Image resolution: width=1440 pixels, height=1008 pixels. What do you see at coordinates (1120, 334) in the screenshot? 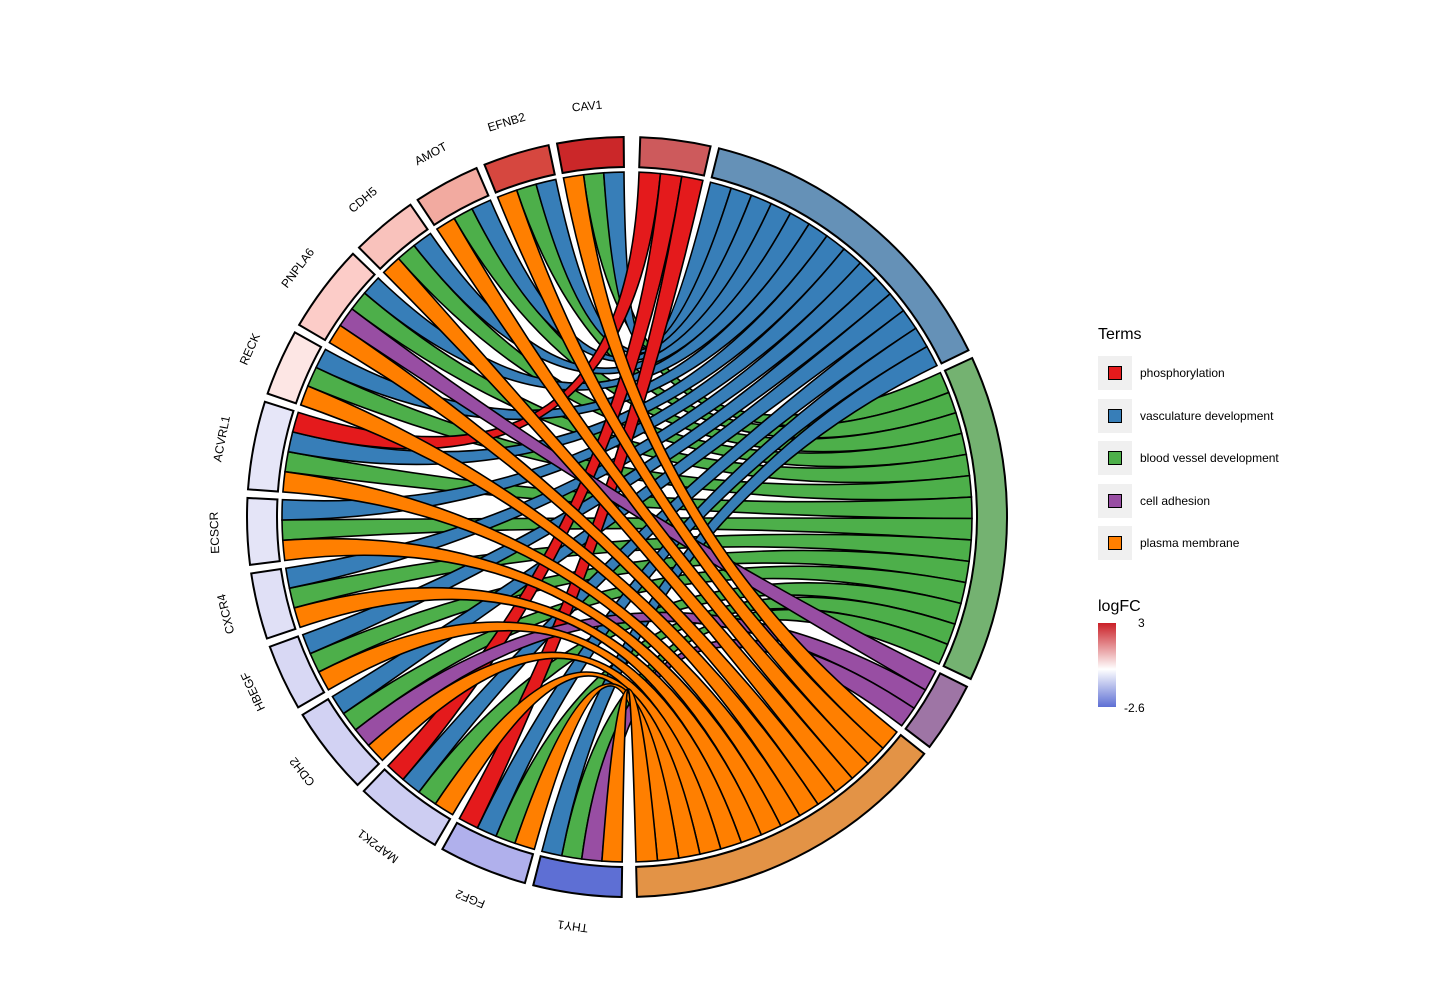
I see `terms-legend-title: Terms` at bounding box center [1120, 334].